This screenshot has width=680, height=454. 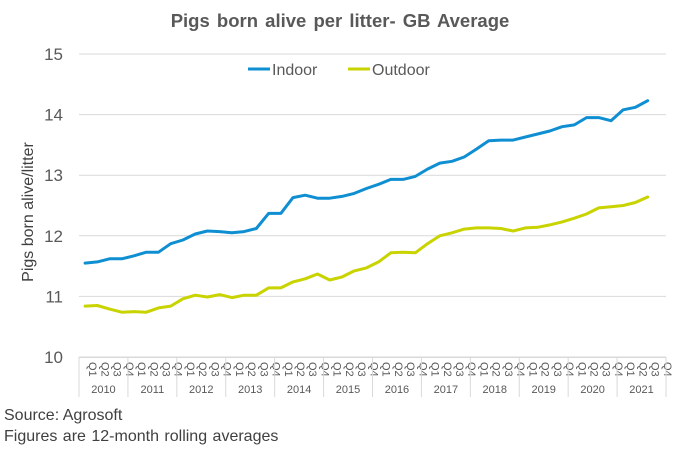 I want to click on y-tick-label: 13, so click(x=53, y=175).